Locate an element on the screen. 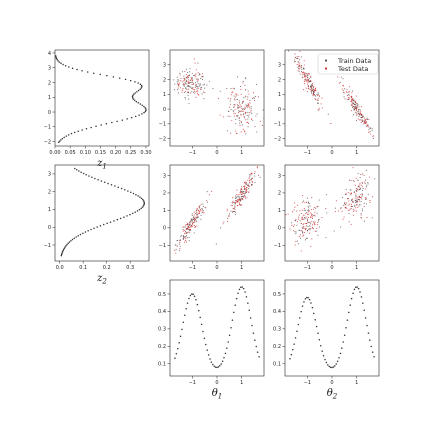  panel-z1-density: 0.00 0.05 0.10 0.15 0.20 0.25 0.30 −2 −1 0 1 2 3 4 z1 is located at coordinates (98, 110).